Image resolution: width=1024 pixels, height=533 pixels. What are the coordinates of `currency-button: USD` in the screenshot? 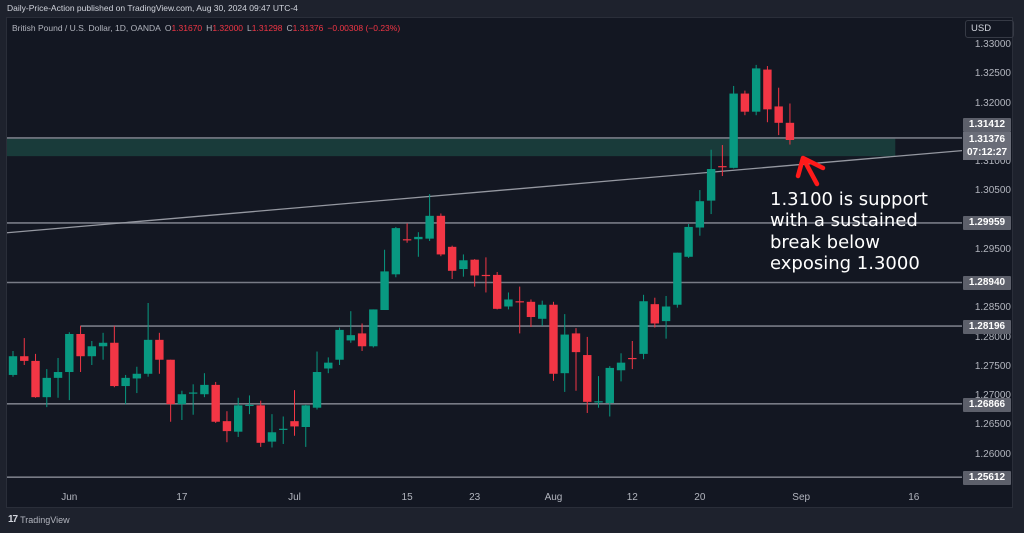 It's located at (989, 29).